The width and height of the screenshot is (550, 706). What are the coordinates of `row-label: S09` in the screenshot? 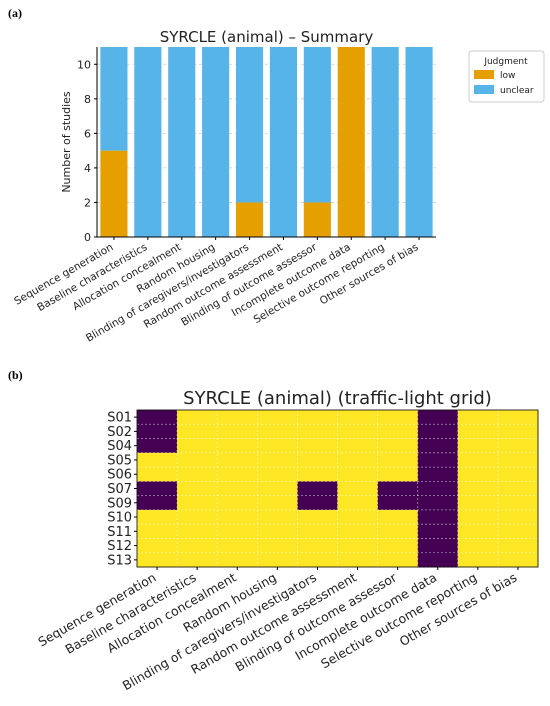 It's located at (119, 503).